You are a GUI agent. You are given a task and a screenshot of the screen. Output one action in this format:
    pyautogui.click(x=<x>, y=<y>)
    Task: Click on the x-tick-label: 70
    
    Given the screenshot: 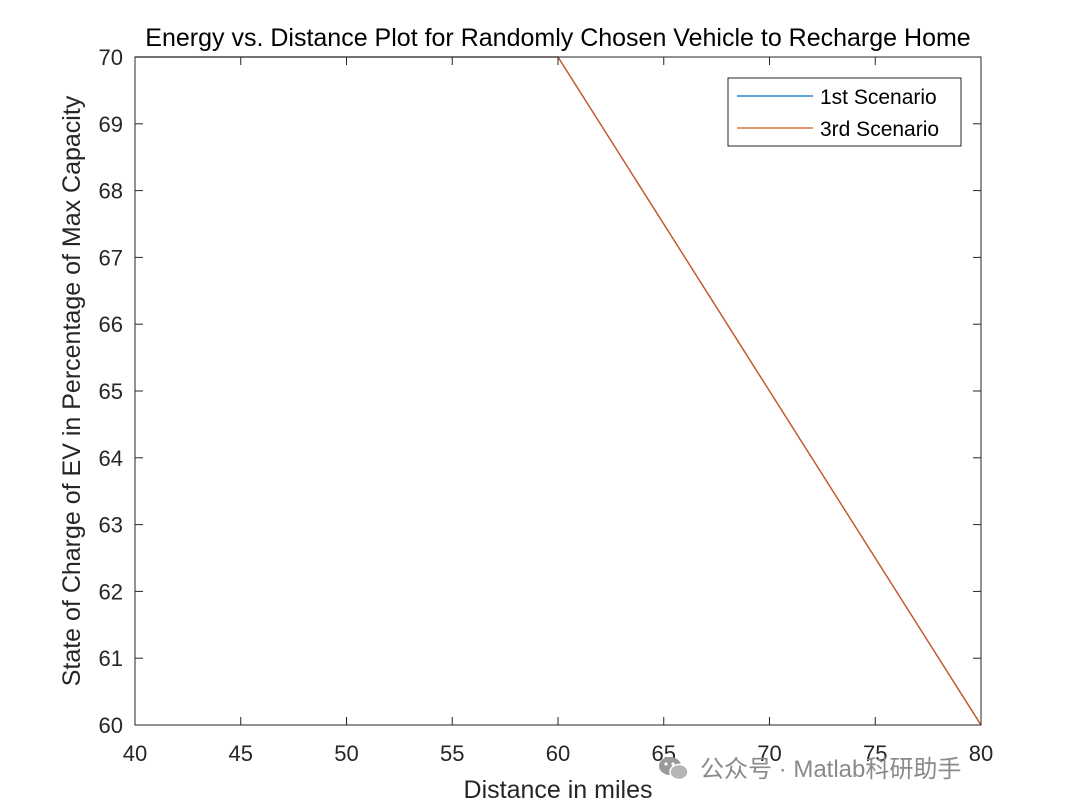 What is the action you would take?
    pyautogui.click(x=769, y=753)
    